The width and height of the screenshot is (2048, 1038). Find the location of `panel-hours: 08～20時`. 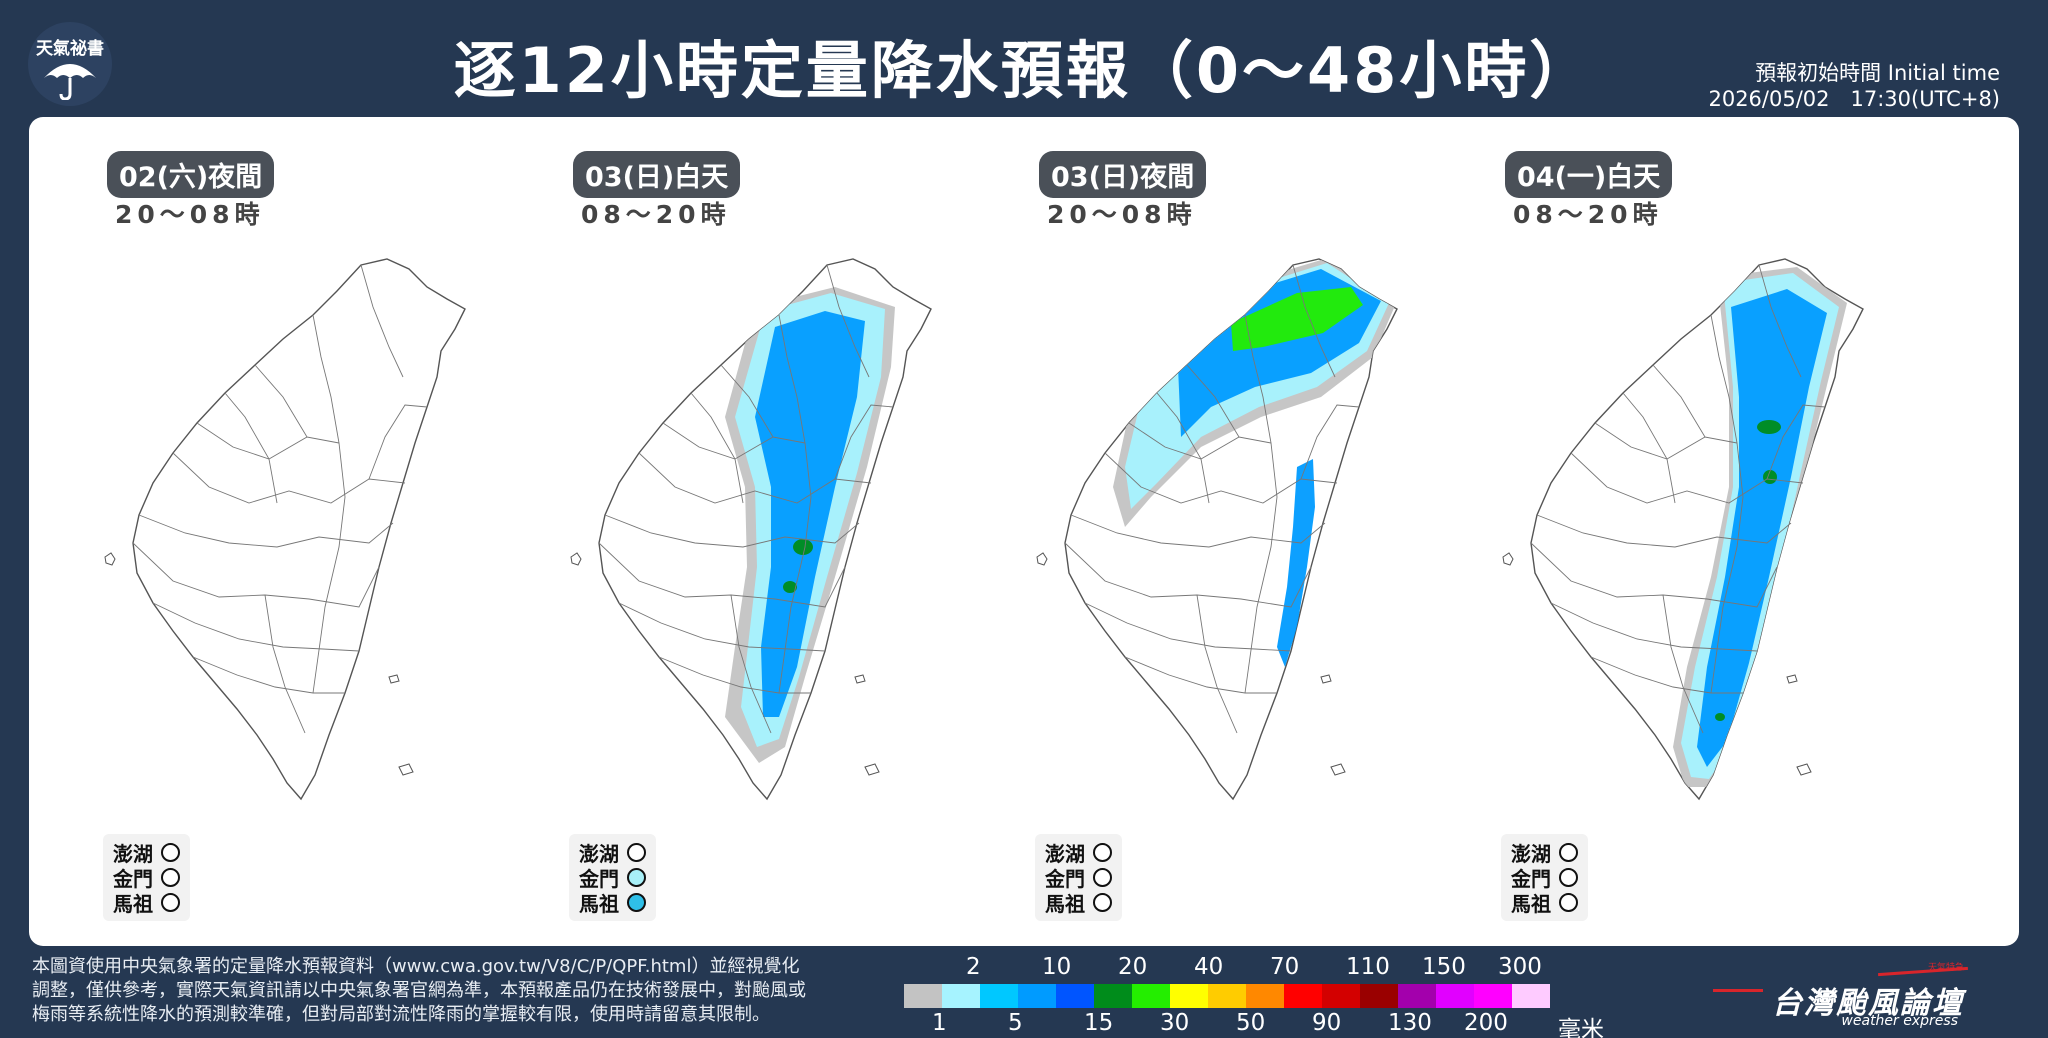

panel-hours: 08～20時 is located at coordinates (1588, 214).